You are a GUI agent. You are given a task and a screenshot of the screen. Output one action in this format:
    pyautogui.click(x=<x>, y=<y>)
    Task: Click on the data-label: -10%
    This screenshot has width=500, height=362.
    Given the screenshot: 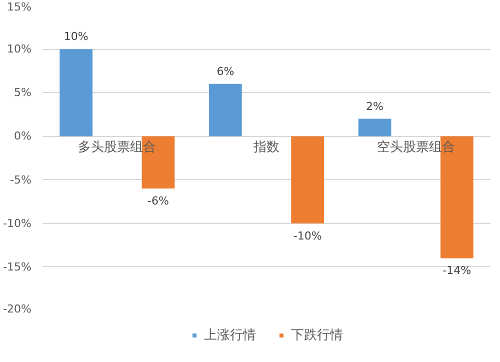 What is the action you would take?
    pyautogui.click(x=307, y=235)
    